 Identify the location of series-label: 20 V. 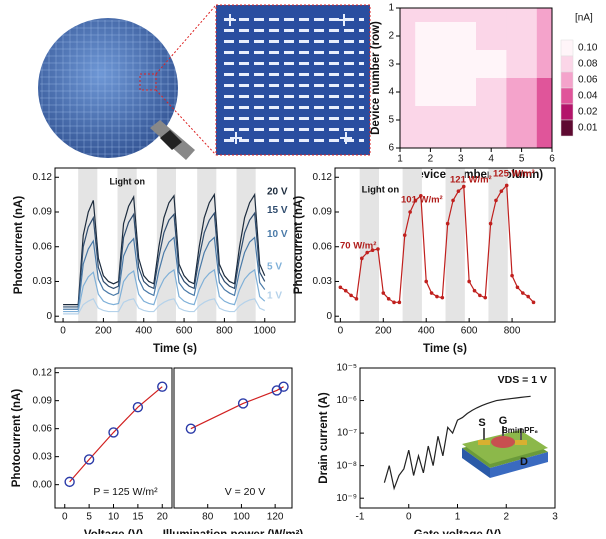
(277, 191).